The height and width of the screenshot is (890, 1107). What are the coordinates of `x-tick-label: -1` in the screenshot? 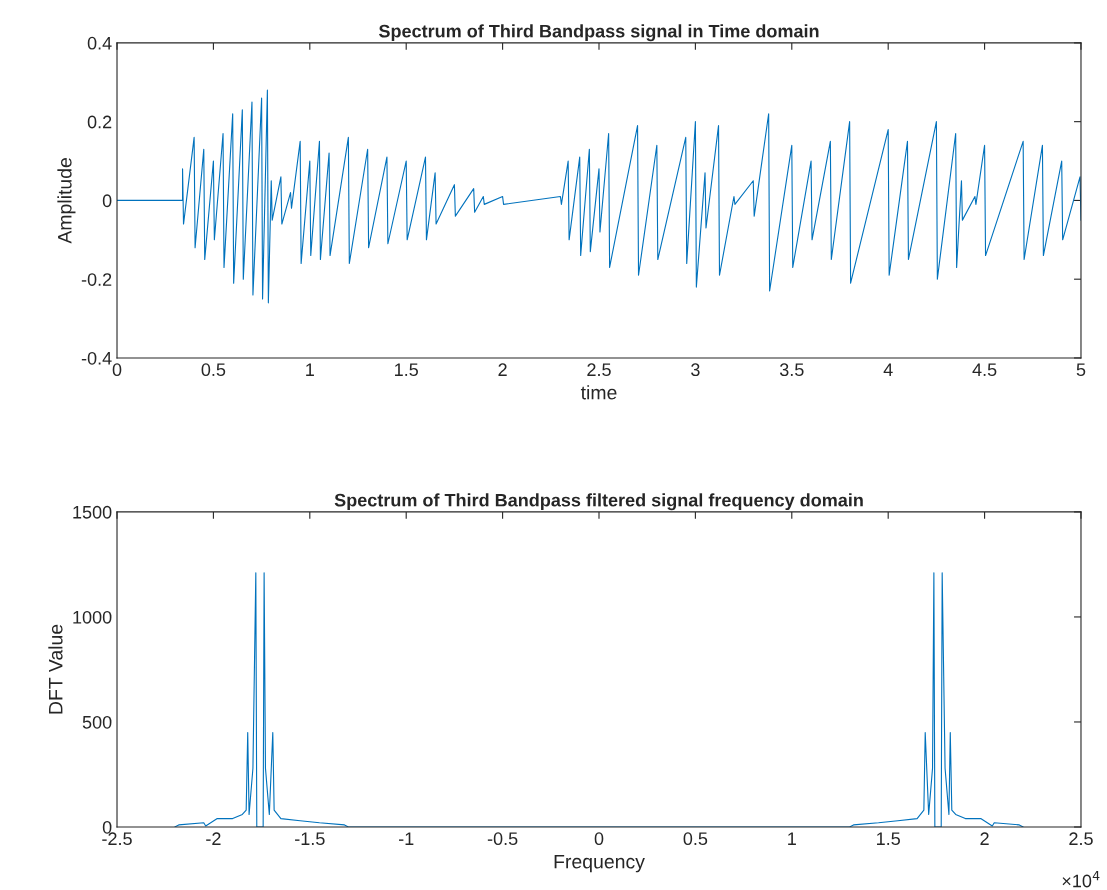 It's located at (406, 838).